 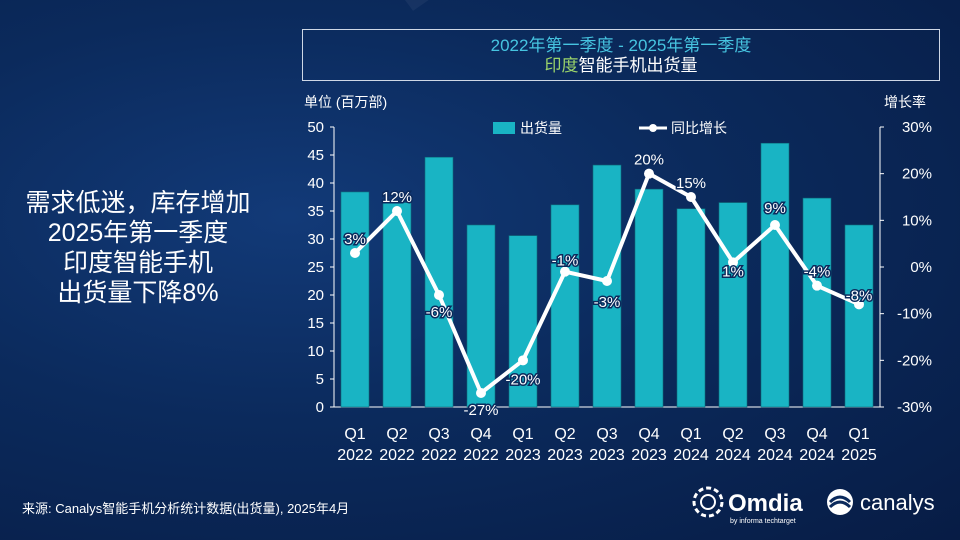 I want to click on headline: 需求低迷，库存增加 2025年第一季度 印度智能手机 出货量下降8%, so click(x=138, y=248).